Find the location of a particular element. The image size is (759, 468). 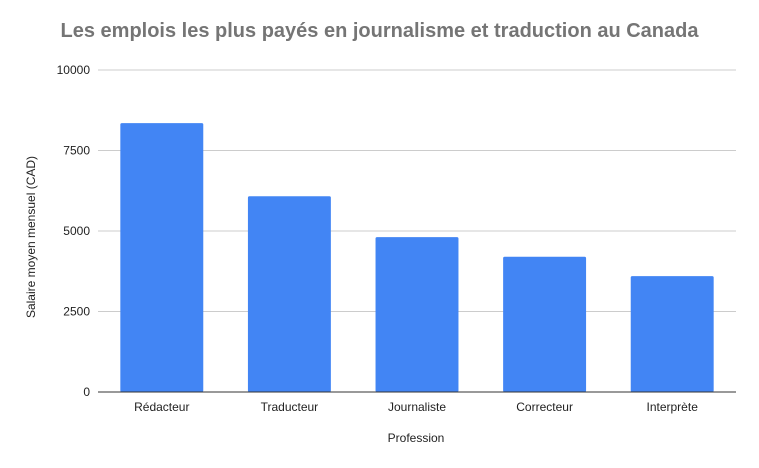

y-tick-label: 2500 is located at coordinates (76, 312).